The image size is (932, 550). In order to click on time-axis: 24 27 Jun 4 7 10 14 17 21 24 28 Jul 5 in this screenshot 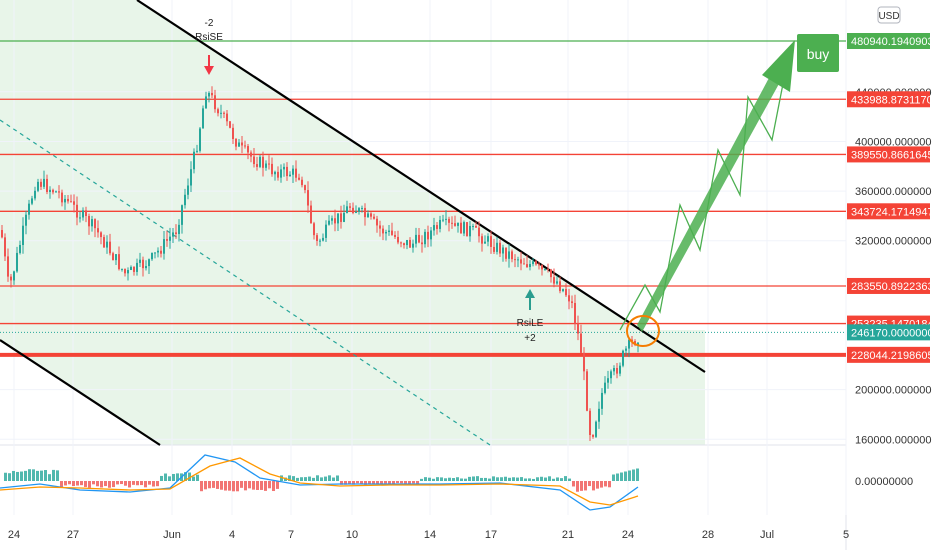, I will do `click(428, 535)`.